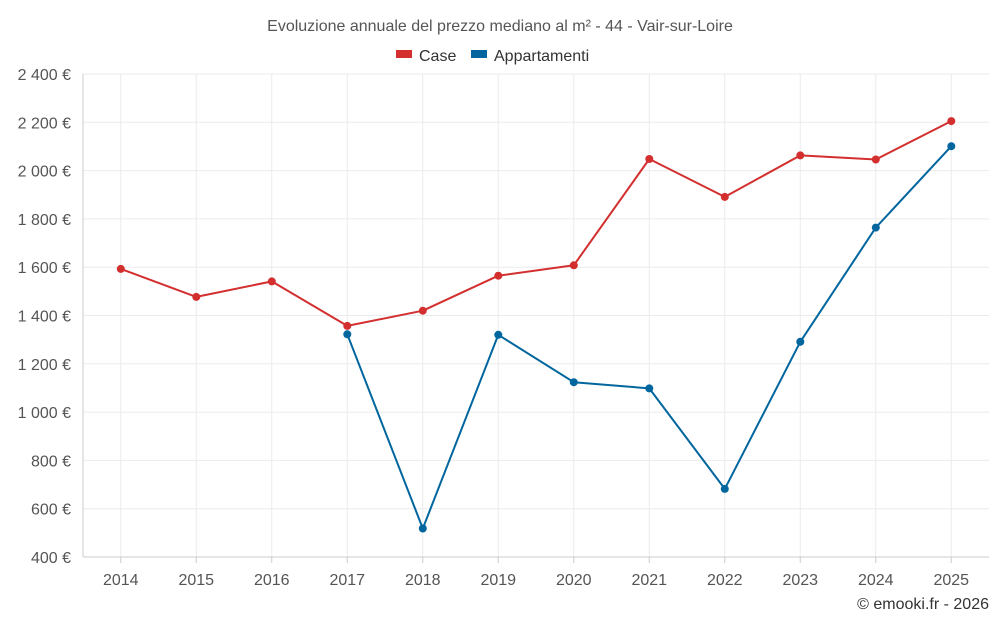 The height and width of the screenshot is (625, 1000). Describe the element at coordinates (272, 580) in the screenshot. I see `x-tick-label: 2016` at that location.